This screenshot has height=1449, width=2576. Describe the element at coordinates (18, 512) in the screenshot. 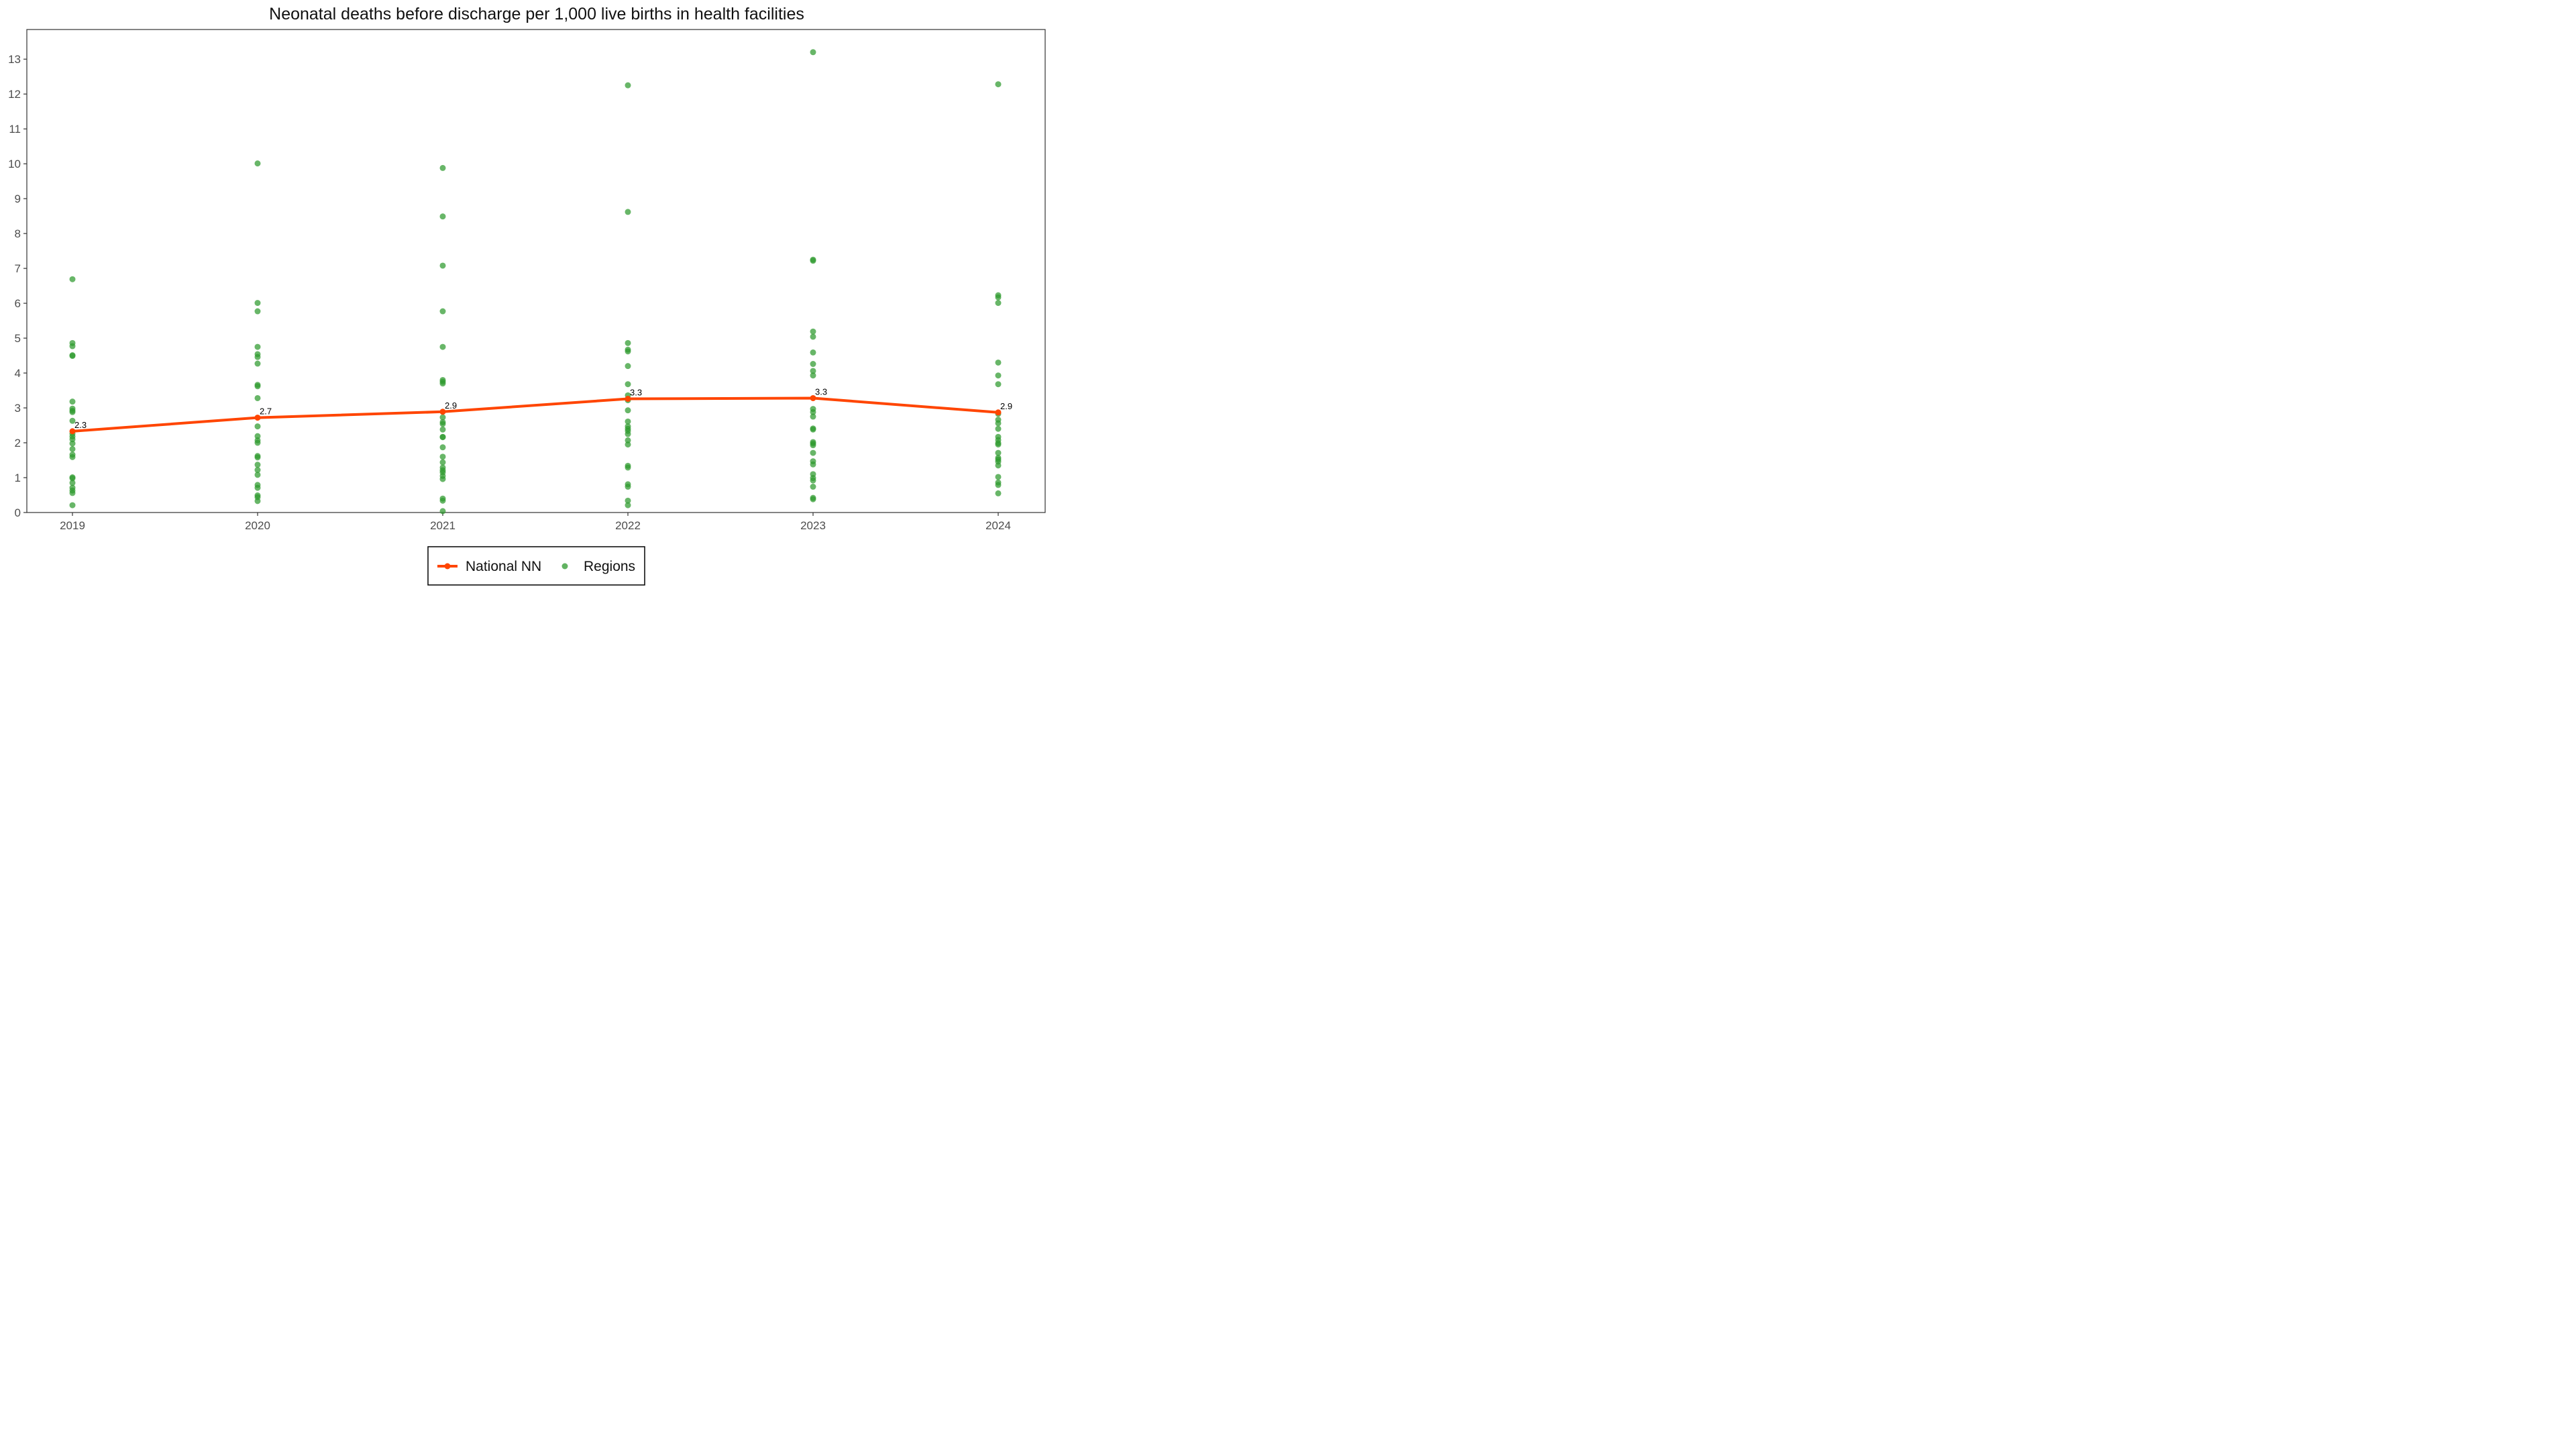

I see `y-tick-label: 0` at that location.